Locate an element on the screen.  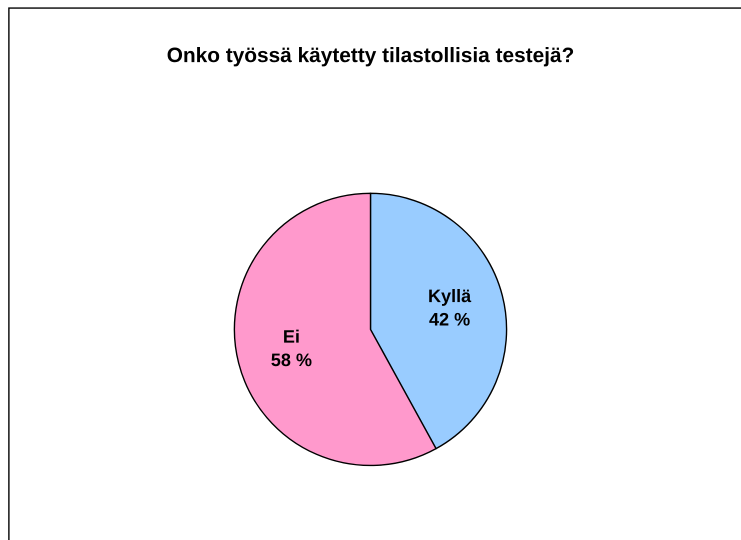
chart-title: Onko työssä käytetty tilastollisia testejä? is located at coordinates (371, 56).